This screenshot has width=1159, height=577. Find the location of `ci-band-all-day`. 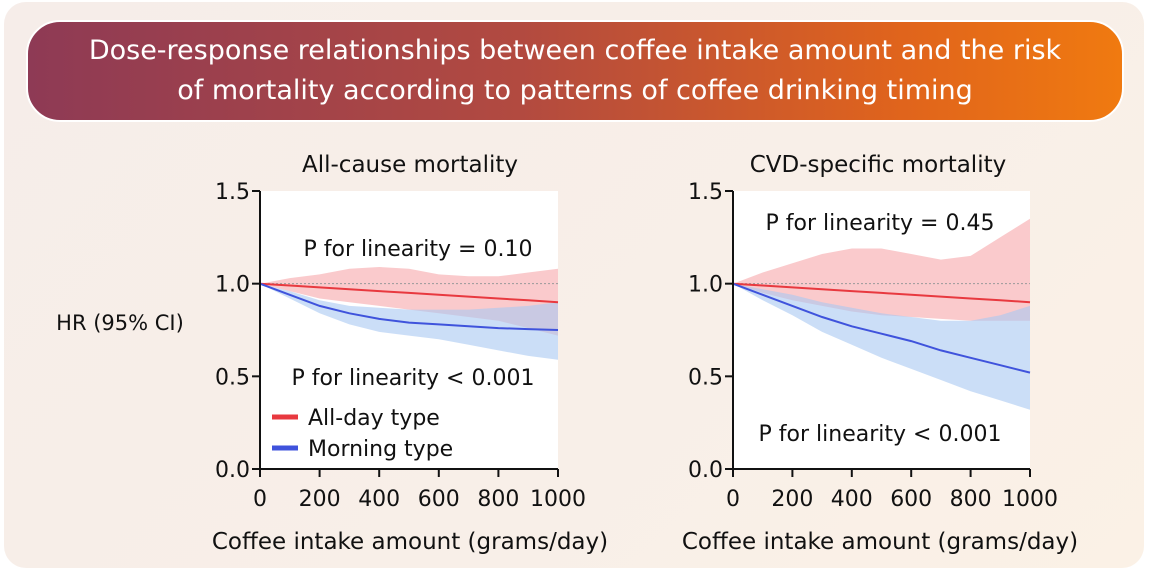

ci-band-all-day is located at coordinates (881, 269).